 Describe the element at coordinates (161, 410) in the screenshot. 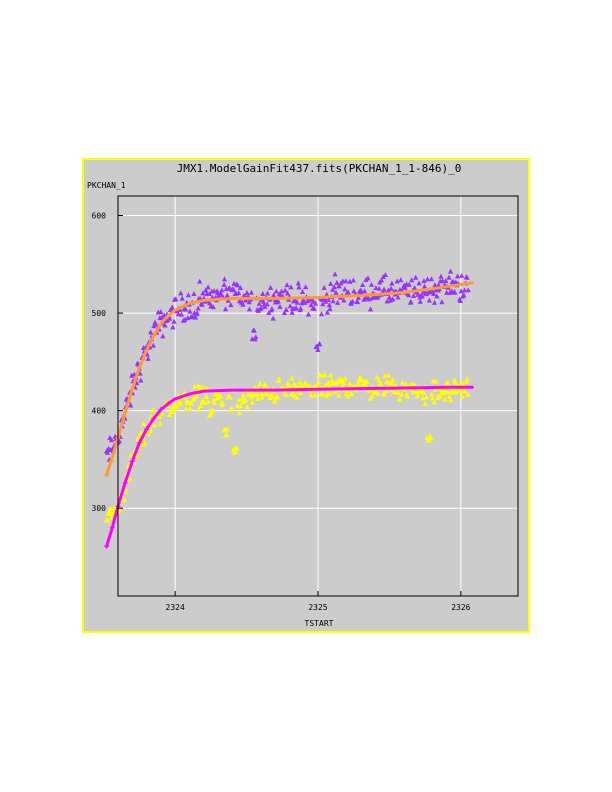

I see `fit-2-marker` at that location.